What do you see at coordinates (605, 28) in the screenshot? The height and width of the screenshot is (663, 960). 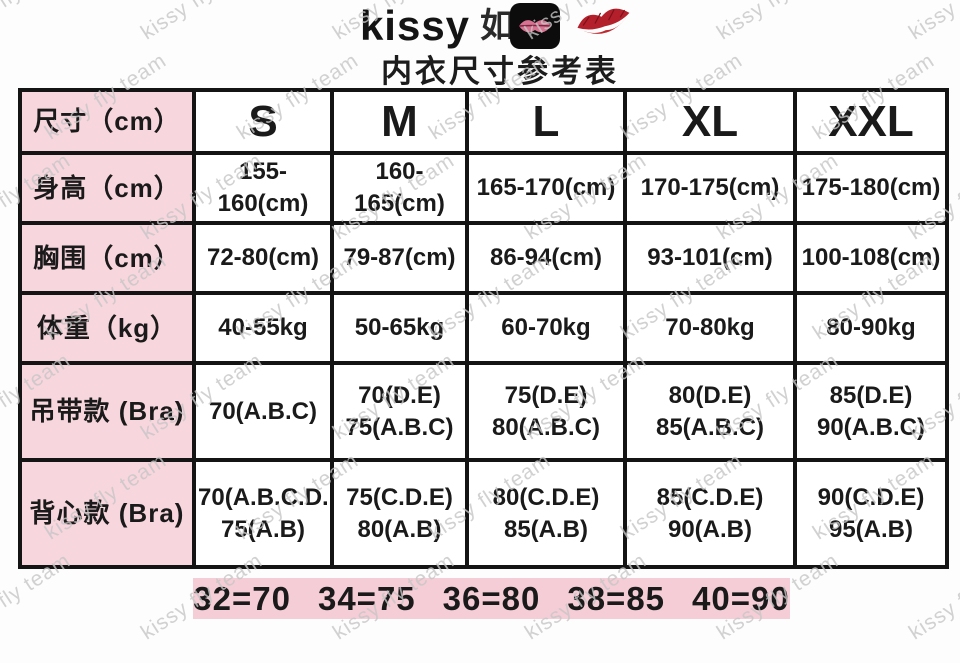 I see `kiss-lips-icon` at bounding box center [605, 28].